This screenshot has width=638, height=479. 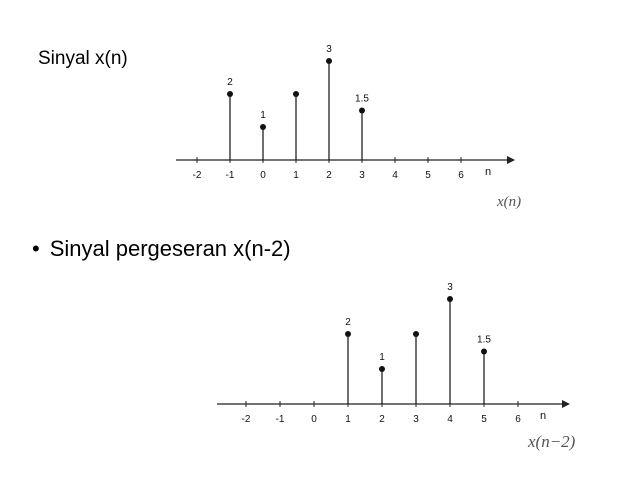 I want to click on x-axis-label: n, so click(x=543, y=416).